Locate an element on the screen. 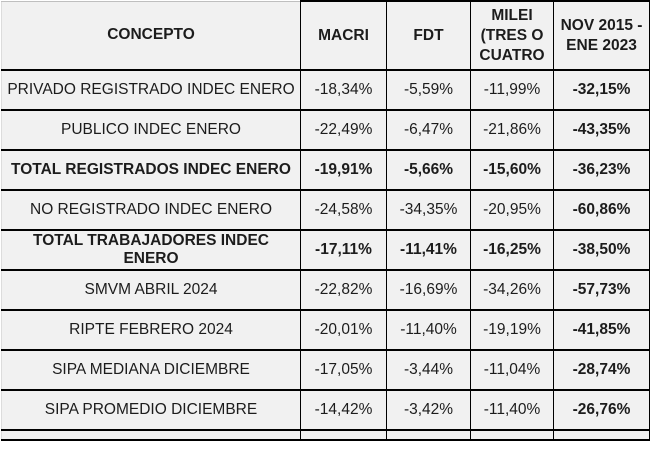  cell-fdt: -11,41% is located at coordinates (428, 250).